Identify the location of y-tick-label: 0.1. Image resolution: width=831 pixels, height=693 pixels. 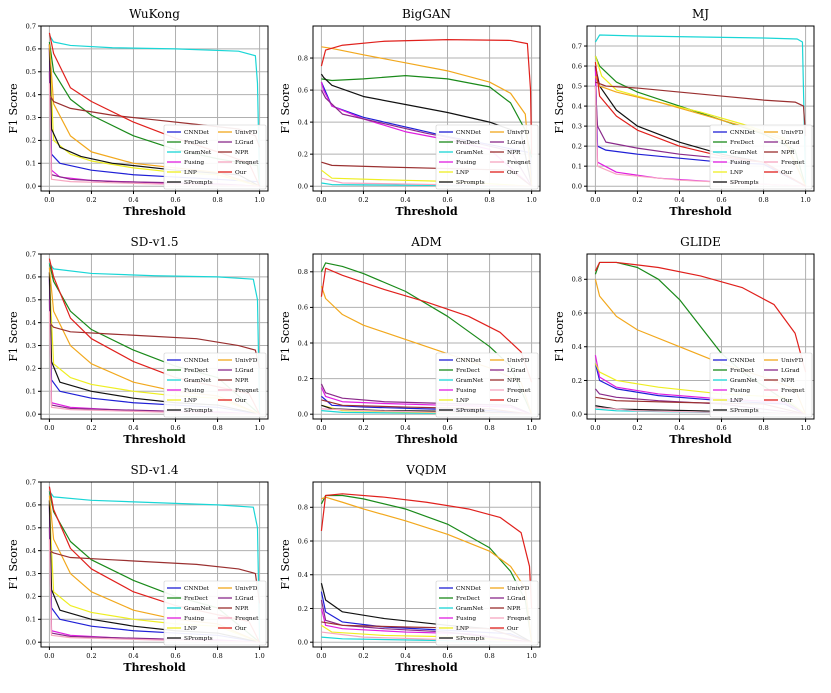
(31, 620).